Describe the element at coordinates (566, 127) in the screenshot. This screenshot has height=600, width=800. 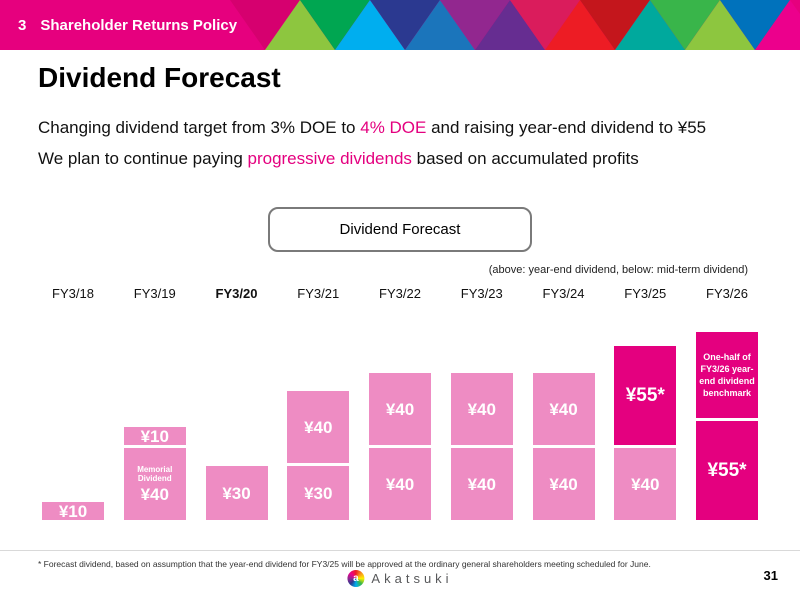
I see `intro-line-1-post: and raising year-end dividend to ¥55` at that location.